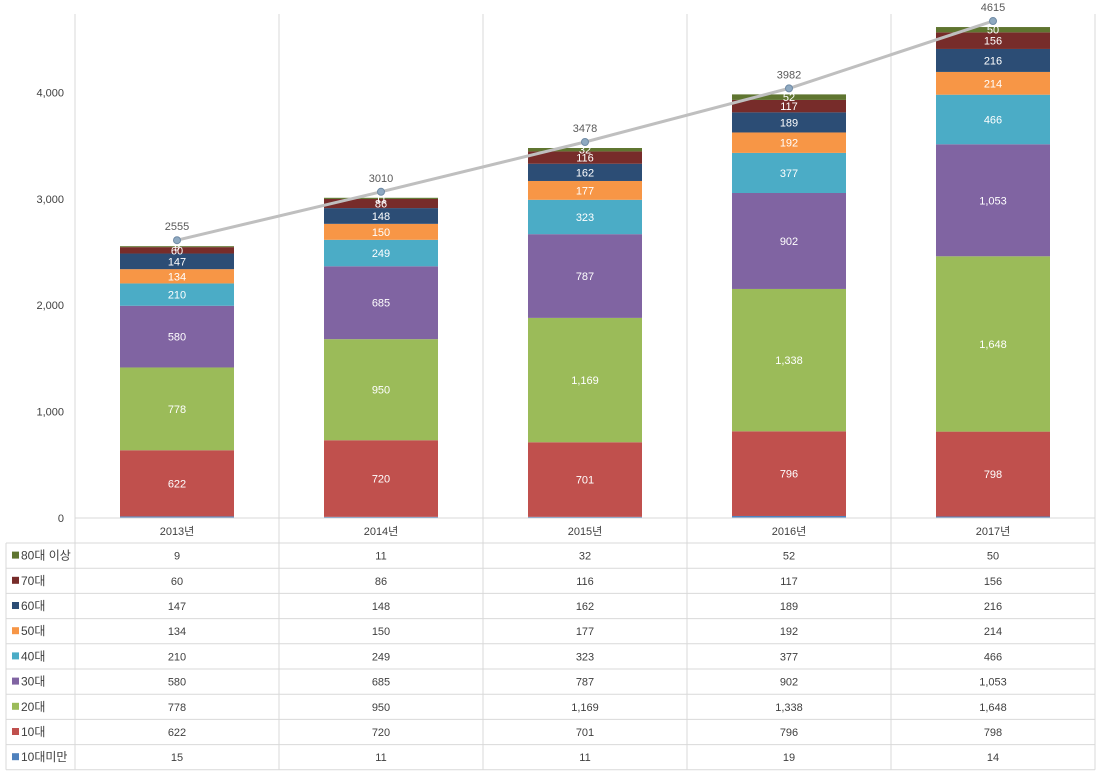 The image size is (1103, 773). Describe the element at coordinates (61, 519) in the screenshot. I see `y-tick-label: 0` at that location.